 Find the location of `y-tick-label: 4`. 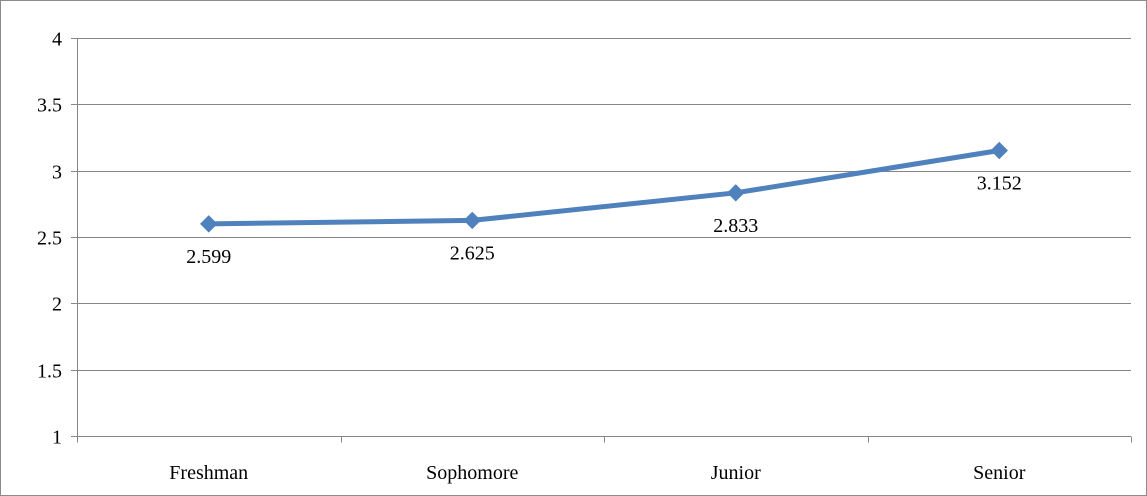

y-tick-label: 4 is located at coordinates (57, 40).